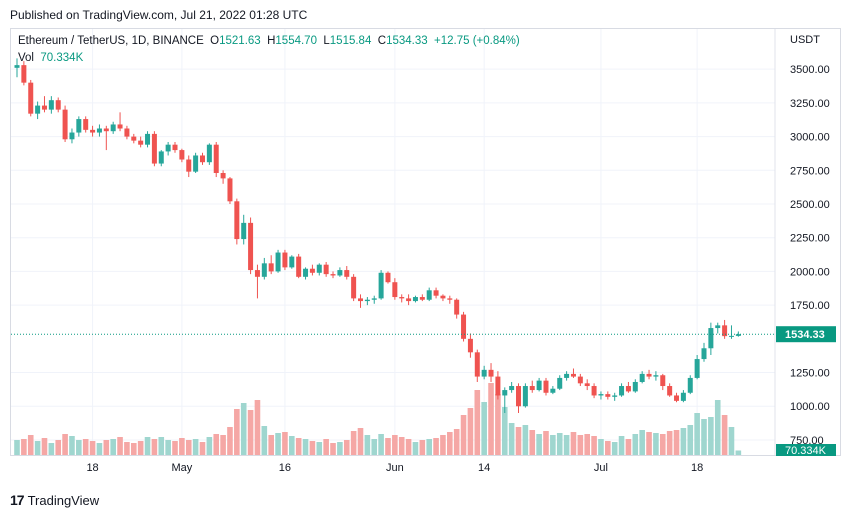 Image resolution: width=851 pixels, height=518 pixels. What do you see at coordinates (477, 41) in the screenshot?
I see `change-value: +12.75 (+0.84%)` at bounding box center [477, 41].